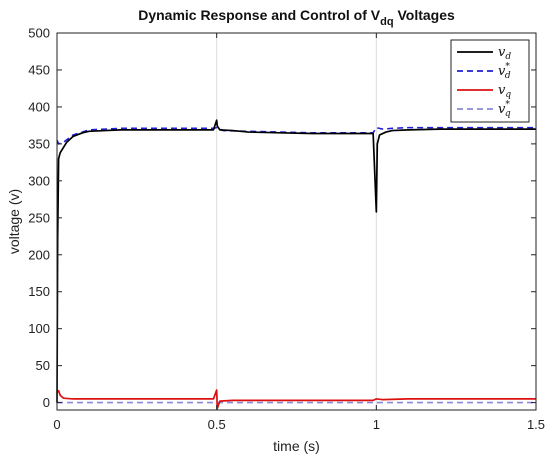  I want to click on legend-label: vd, so click(504, 53).